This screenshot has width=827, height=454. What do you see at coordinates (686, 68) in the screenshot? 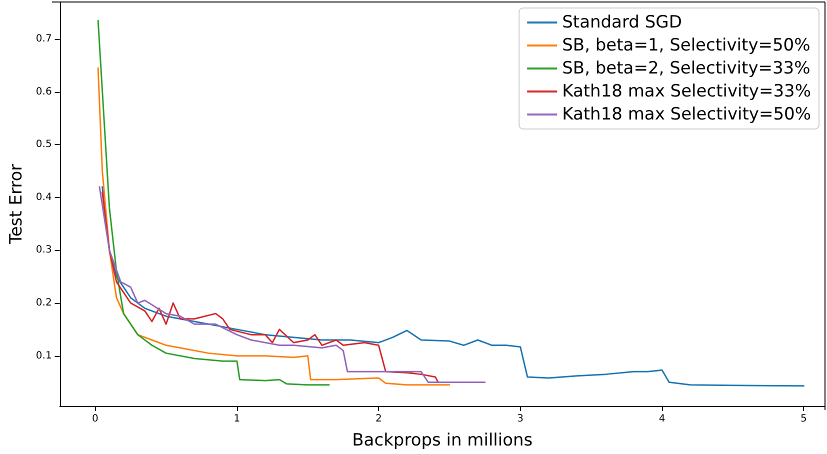
I see `legend-label: SB, beta=2, Selectivity=33%` at bounding box center [686, 68].